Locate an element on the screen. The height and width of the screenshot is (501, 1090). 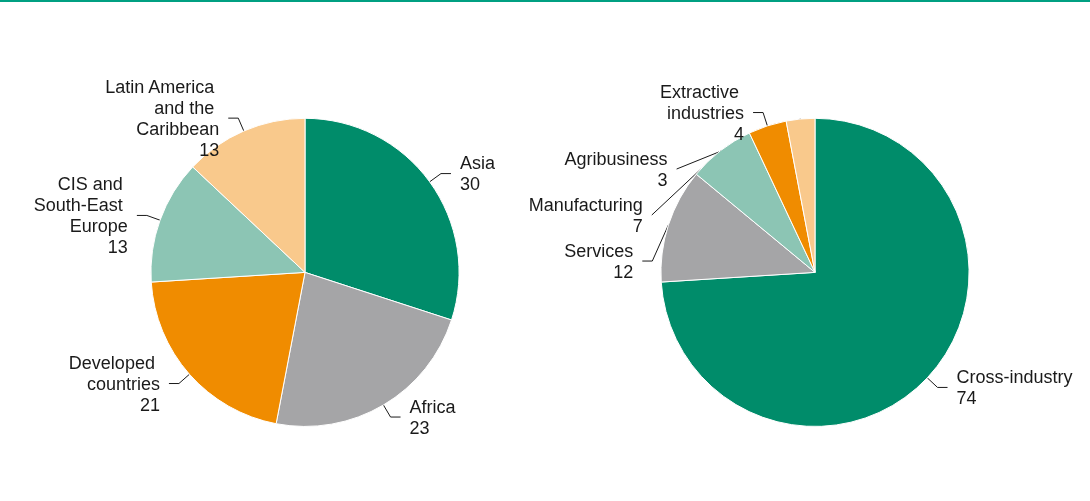
slice-label: Cross-industry is located at coordinates (1014, 376).